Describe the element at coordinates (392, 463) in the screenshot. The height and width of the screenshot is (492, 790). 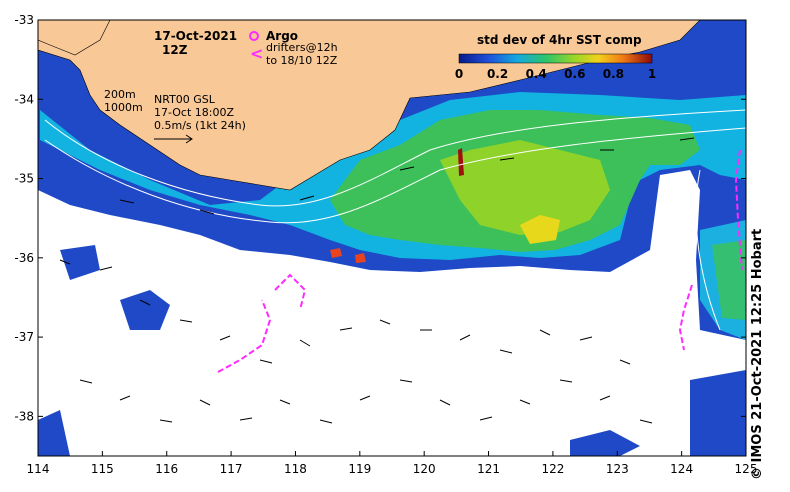
I see `x-axis: 114 115 116 117 118 119 120 121 122 123 124 125` at that location.